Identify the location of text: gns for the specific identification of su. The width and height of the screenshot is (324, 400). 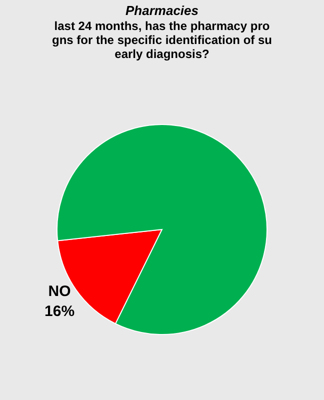
(162, 40).